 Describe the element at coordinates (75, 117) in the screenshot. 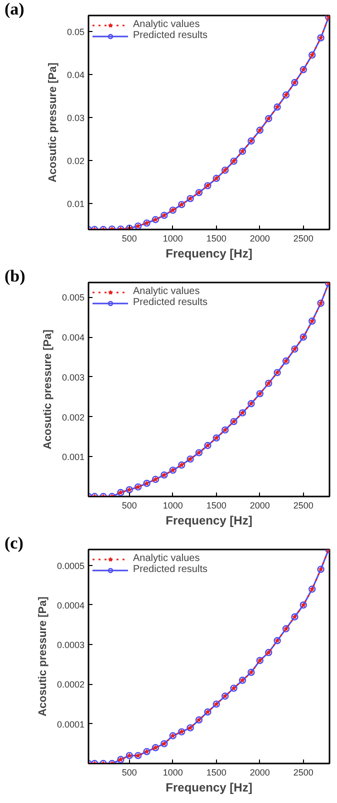

I see `y-tick-label: 0.03` at that location.